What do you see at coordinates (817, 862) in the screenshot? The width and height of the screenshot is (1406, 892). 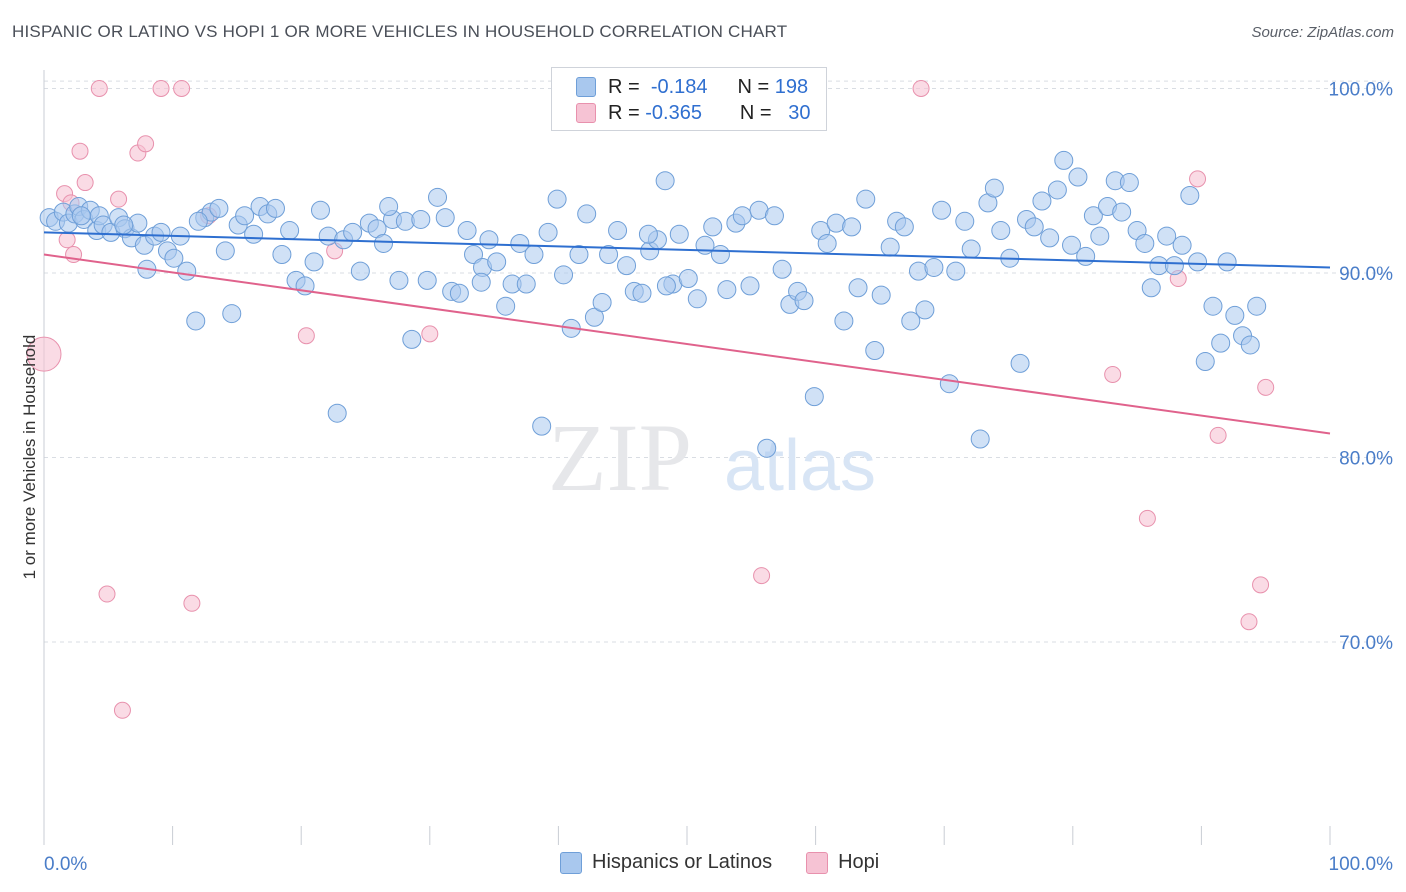 I see `legend-swatch-pink` at bounding box center [817, 862].